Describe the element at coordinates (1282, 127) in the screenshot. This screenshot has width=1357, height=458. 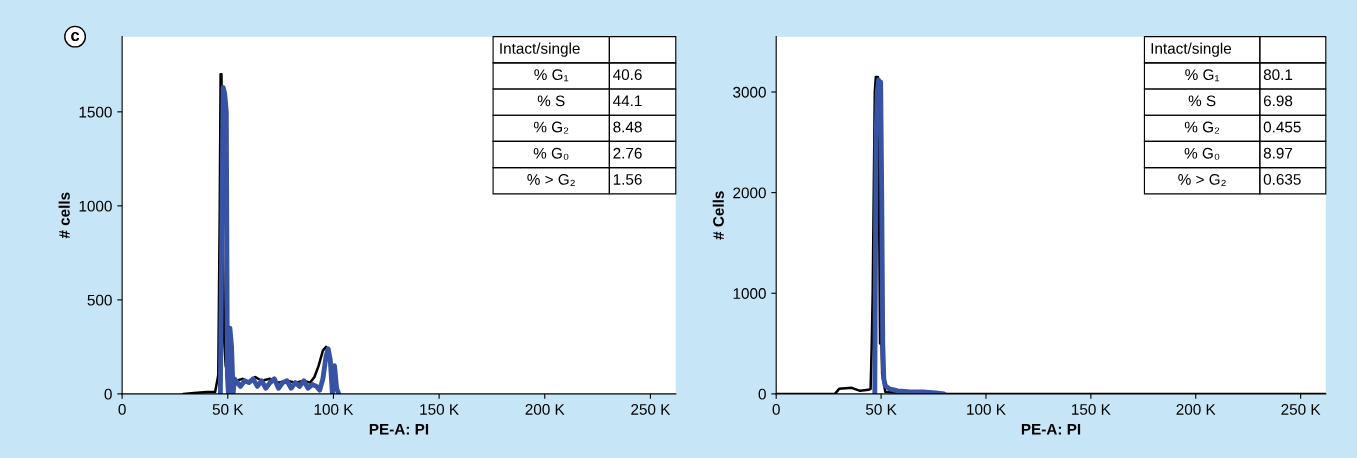
I see `annotation: 0.455` at that location.